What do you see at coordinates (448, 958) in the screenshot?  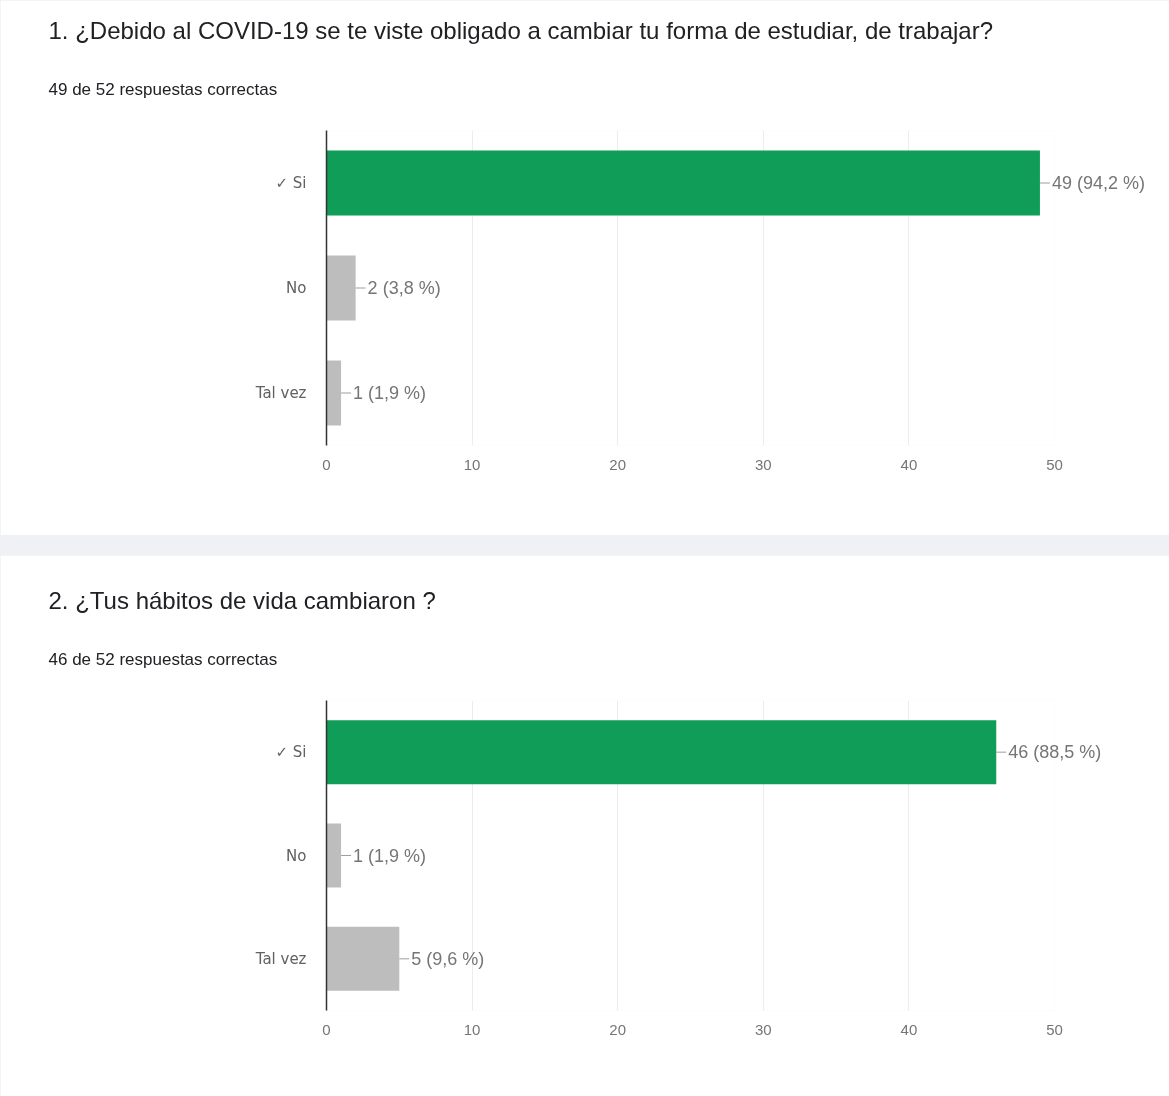 I see `data-label: 5 (9,6 %)` at bounding box center [448, 958].